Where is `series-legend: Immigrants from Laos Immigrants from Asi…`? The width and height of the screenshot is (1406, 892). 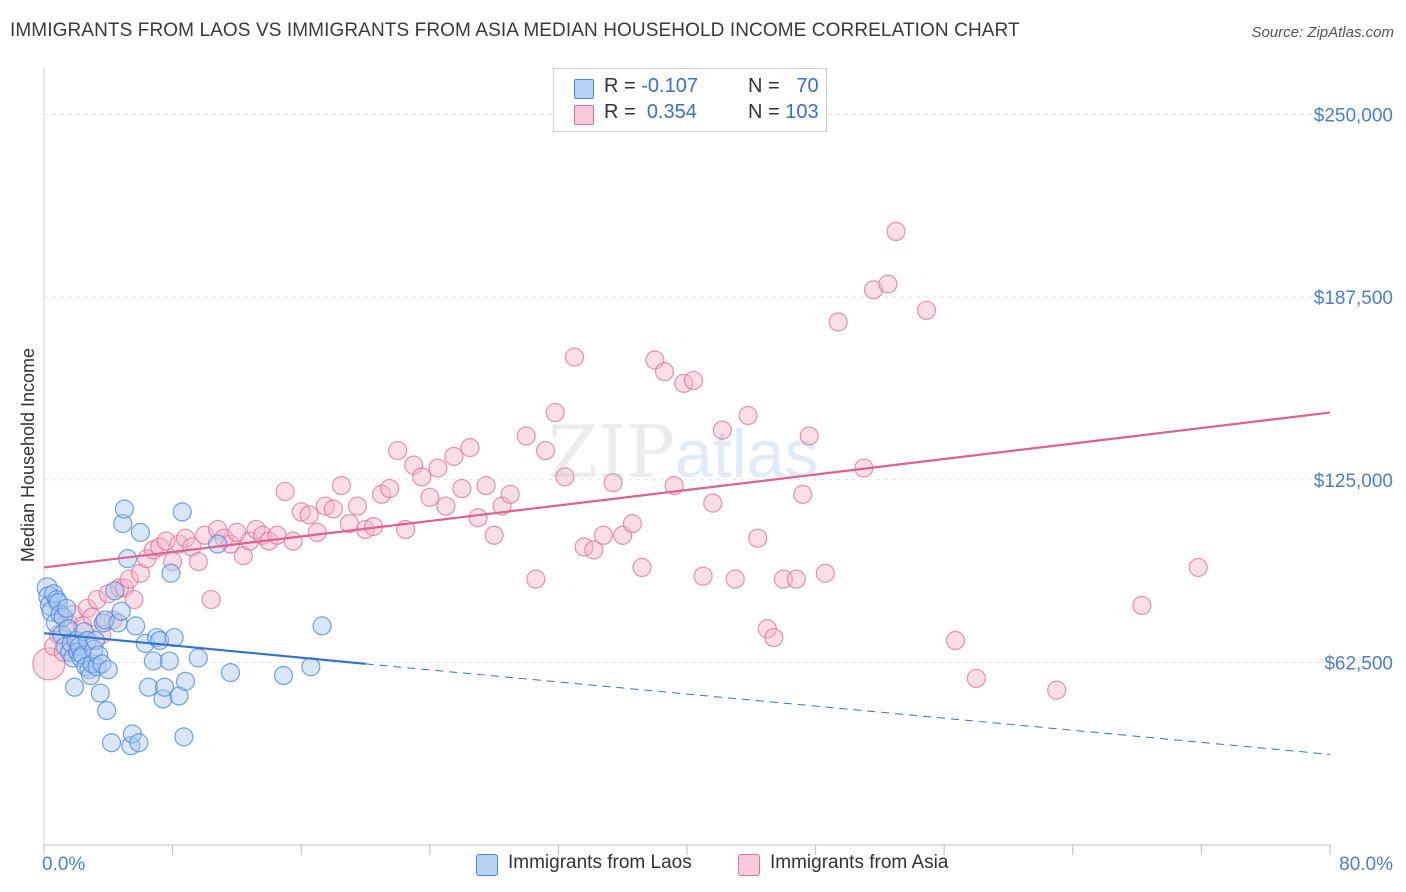 series-legend: Immigrants from Laos Immigrants from Asi… is located at coordinates (703, 865).